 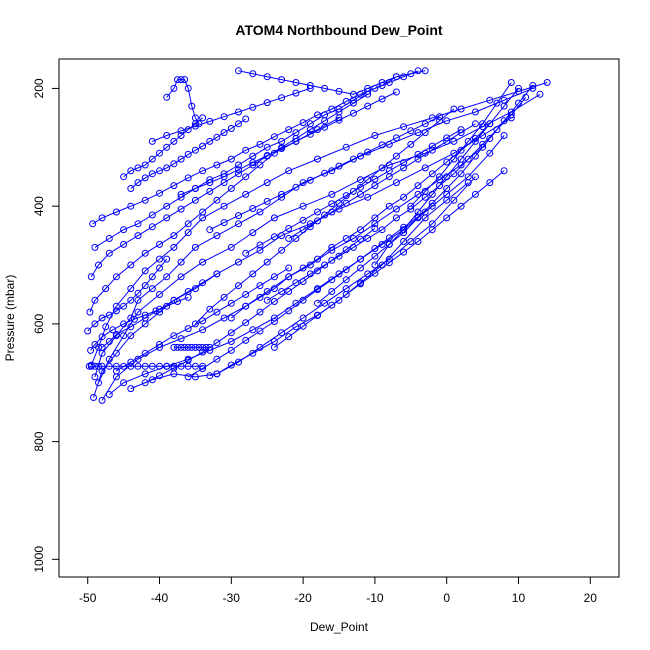 What do you see at coordinates (519, 598) in the screenshot?
I see `x-tick-label: 10` at bounding box center [519, 598].